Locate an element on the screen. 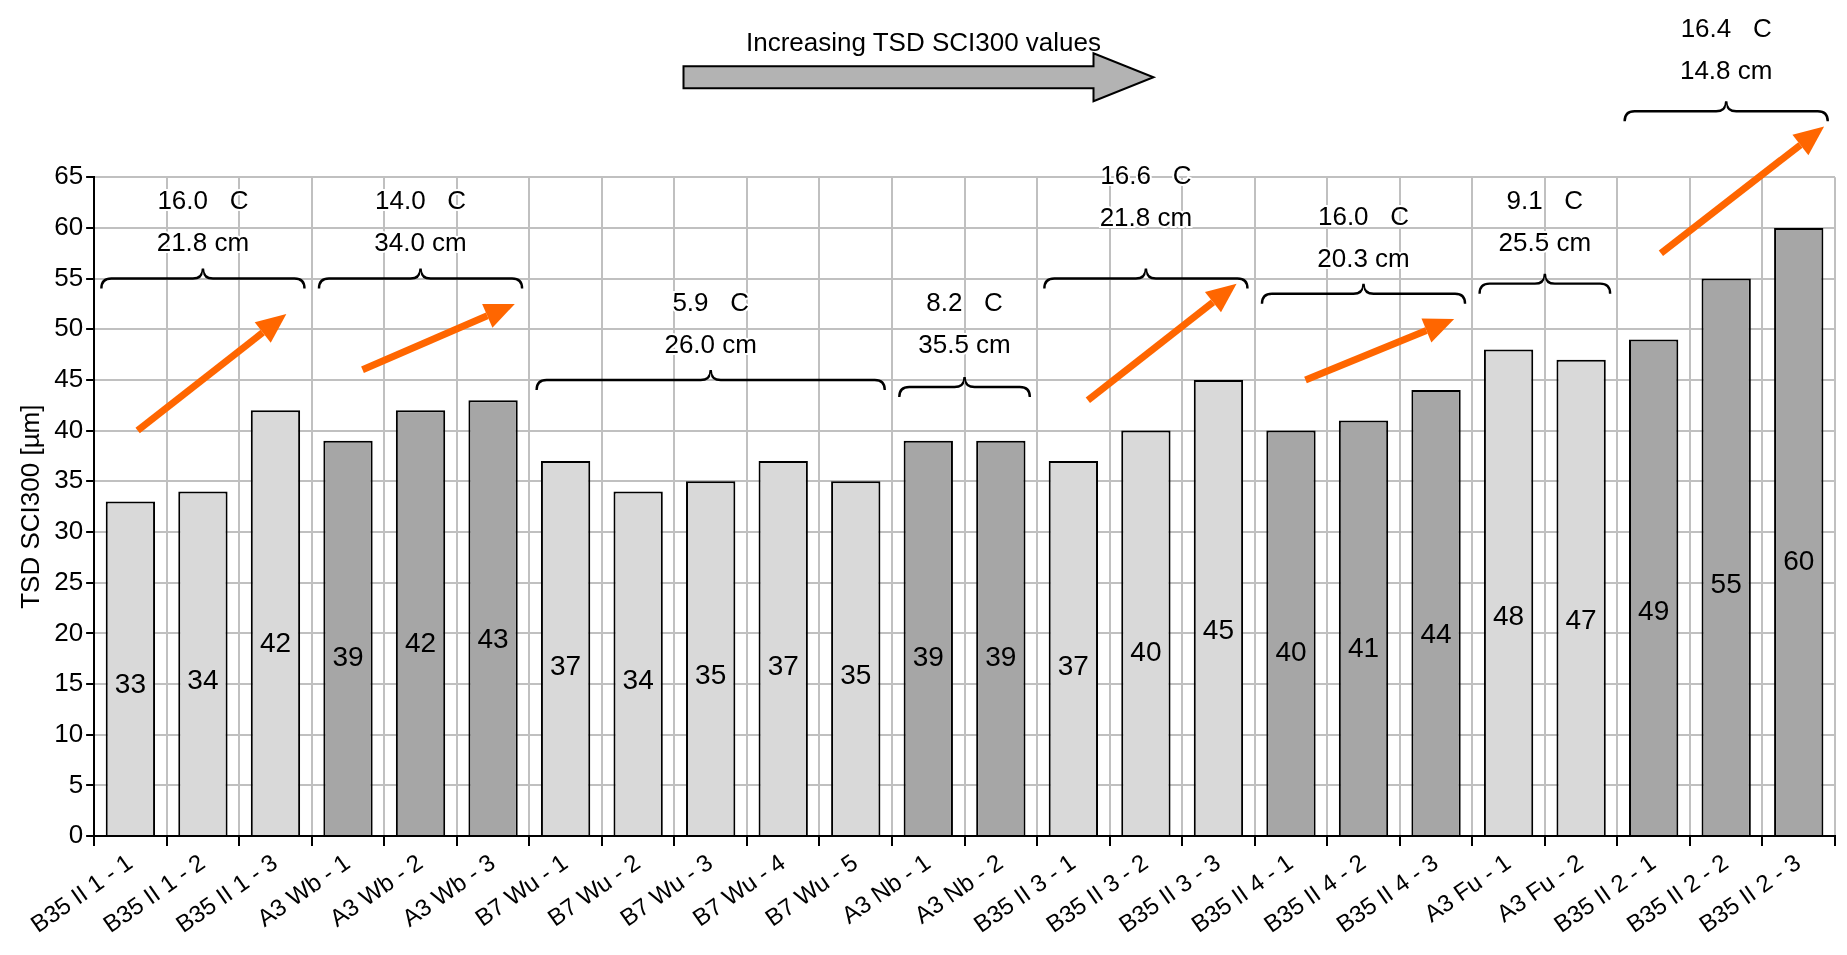  data-label: 33 is located at coordinates (130, 684).